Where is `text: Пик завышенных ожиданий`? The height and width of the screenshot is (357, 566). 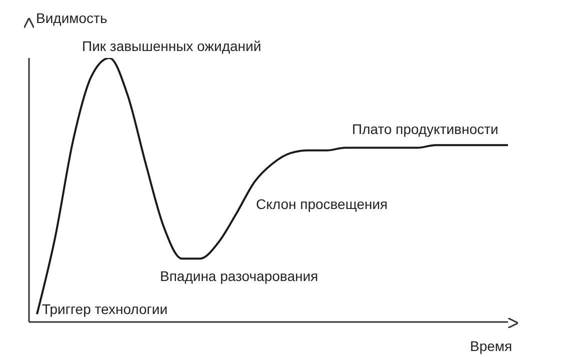
text: Пик завышенных ожиданий is located at coordinates (172, 46).